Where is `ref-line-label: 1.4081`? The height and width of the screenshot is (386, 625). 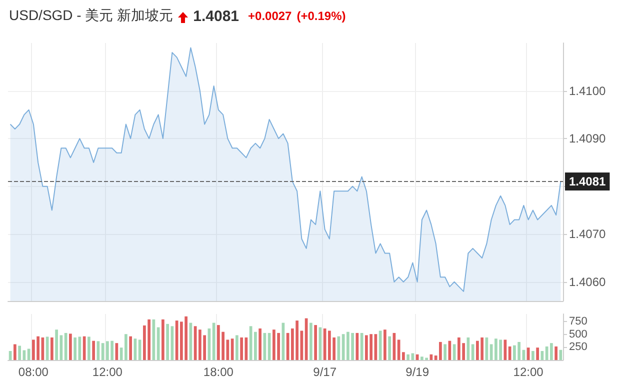
ref-line-label: 1.4081 is located at coordinates (587, 181).